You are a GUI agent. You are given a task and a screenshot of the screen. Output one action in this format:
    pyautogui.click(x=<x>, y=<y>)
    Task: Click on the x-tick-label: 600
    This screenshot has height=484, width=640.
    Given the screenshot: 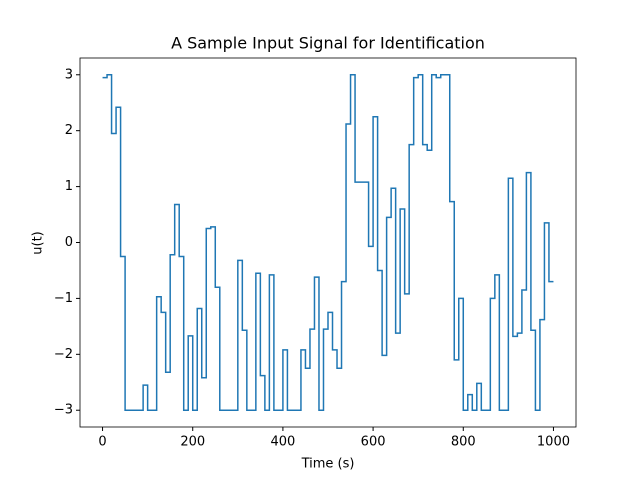 What is the action you would take?
    pyautogui.click(x=373, y=442)
    